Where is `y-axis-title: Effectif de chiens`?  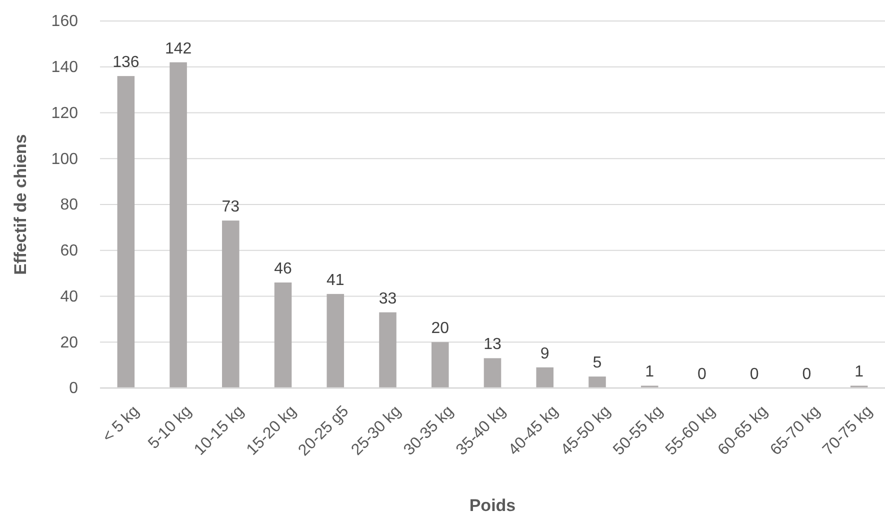 y-axis-title: Effectif de chiens is located at coordinates (20, 204).